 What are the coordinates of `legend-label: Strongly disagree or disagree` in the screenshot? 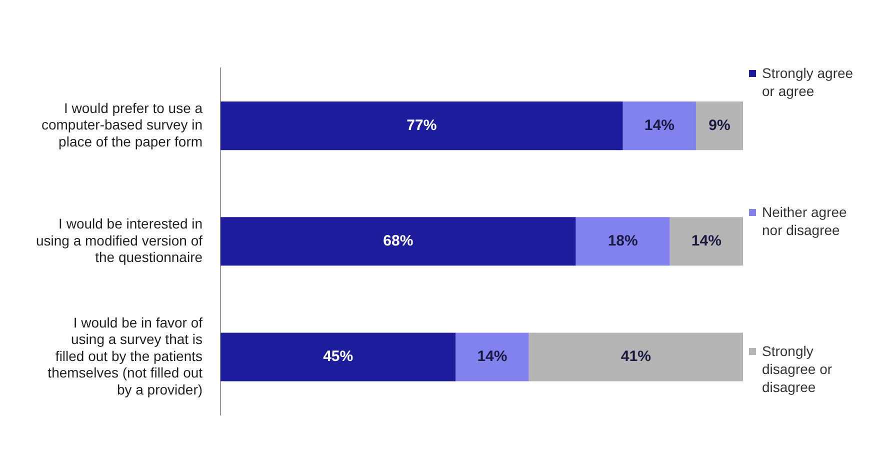 It's located at (798, 369).